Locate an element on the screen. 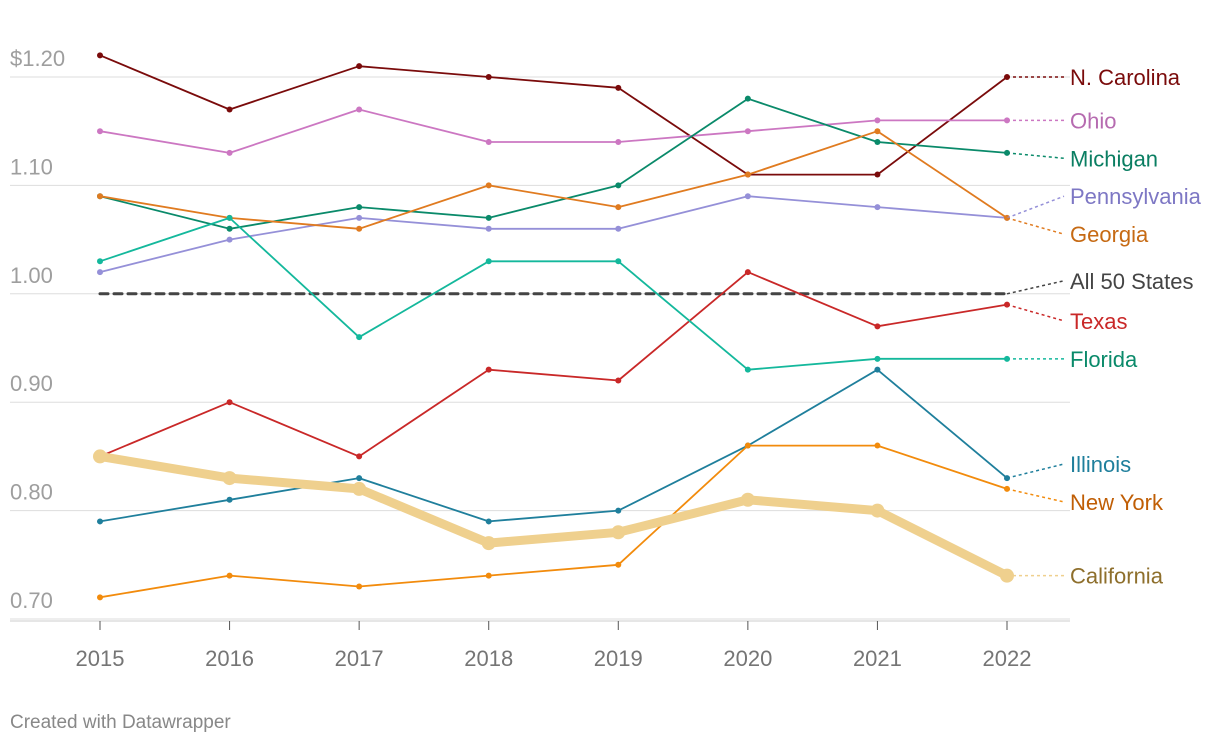 The image size is (1220, 748). x-tick-label: 2021 is located at coordinates (877, 658).